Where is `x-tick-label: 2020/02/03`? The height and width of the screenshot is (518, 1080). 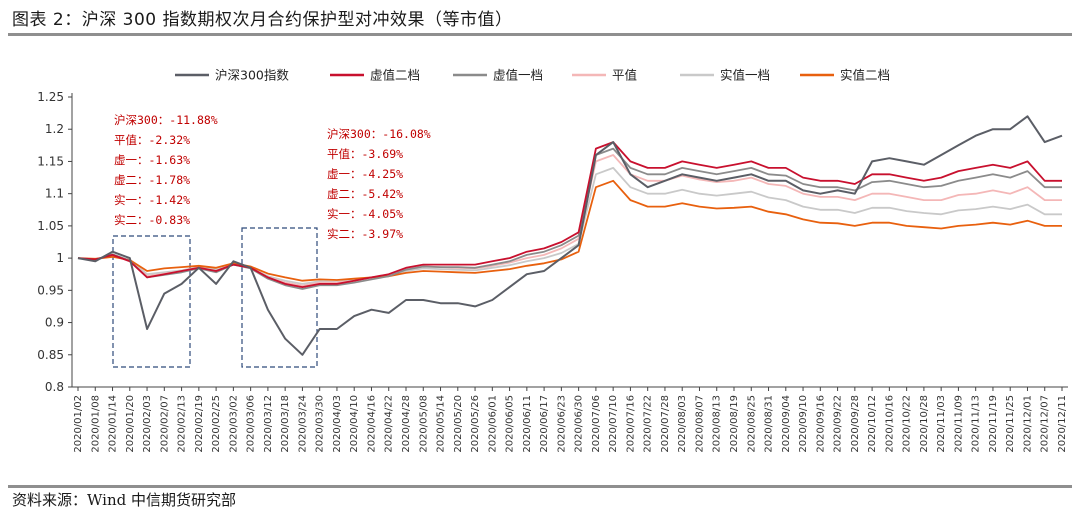 x-tick-label: 2020/02/03 is located at coordinates (147, 424).